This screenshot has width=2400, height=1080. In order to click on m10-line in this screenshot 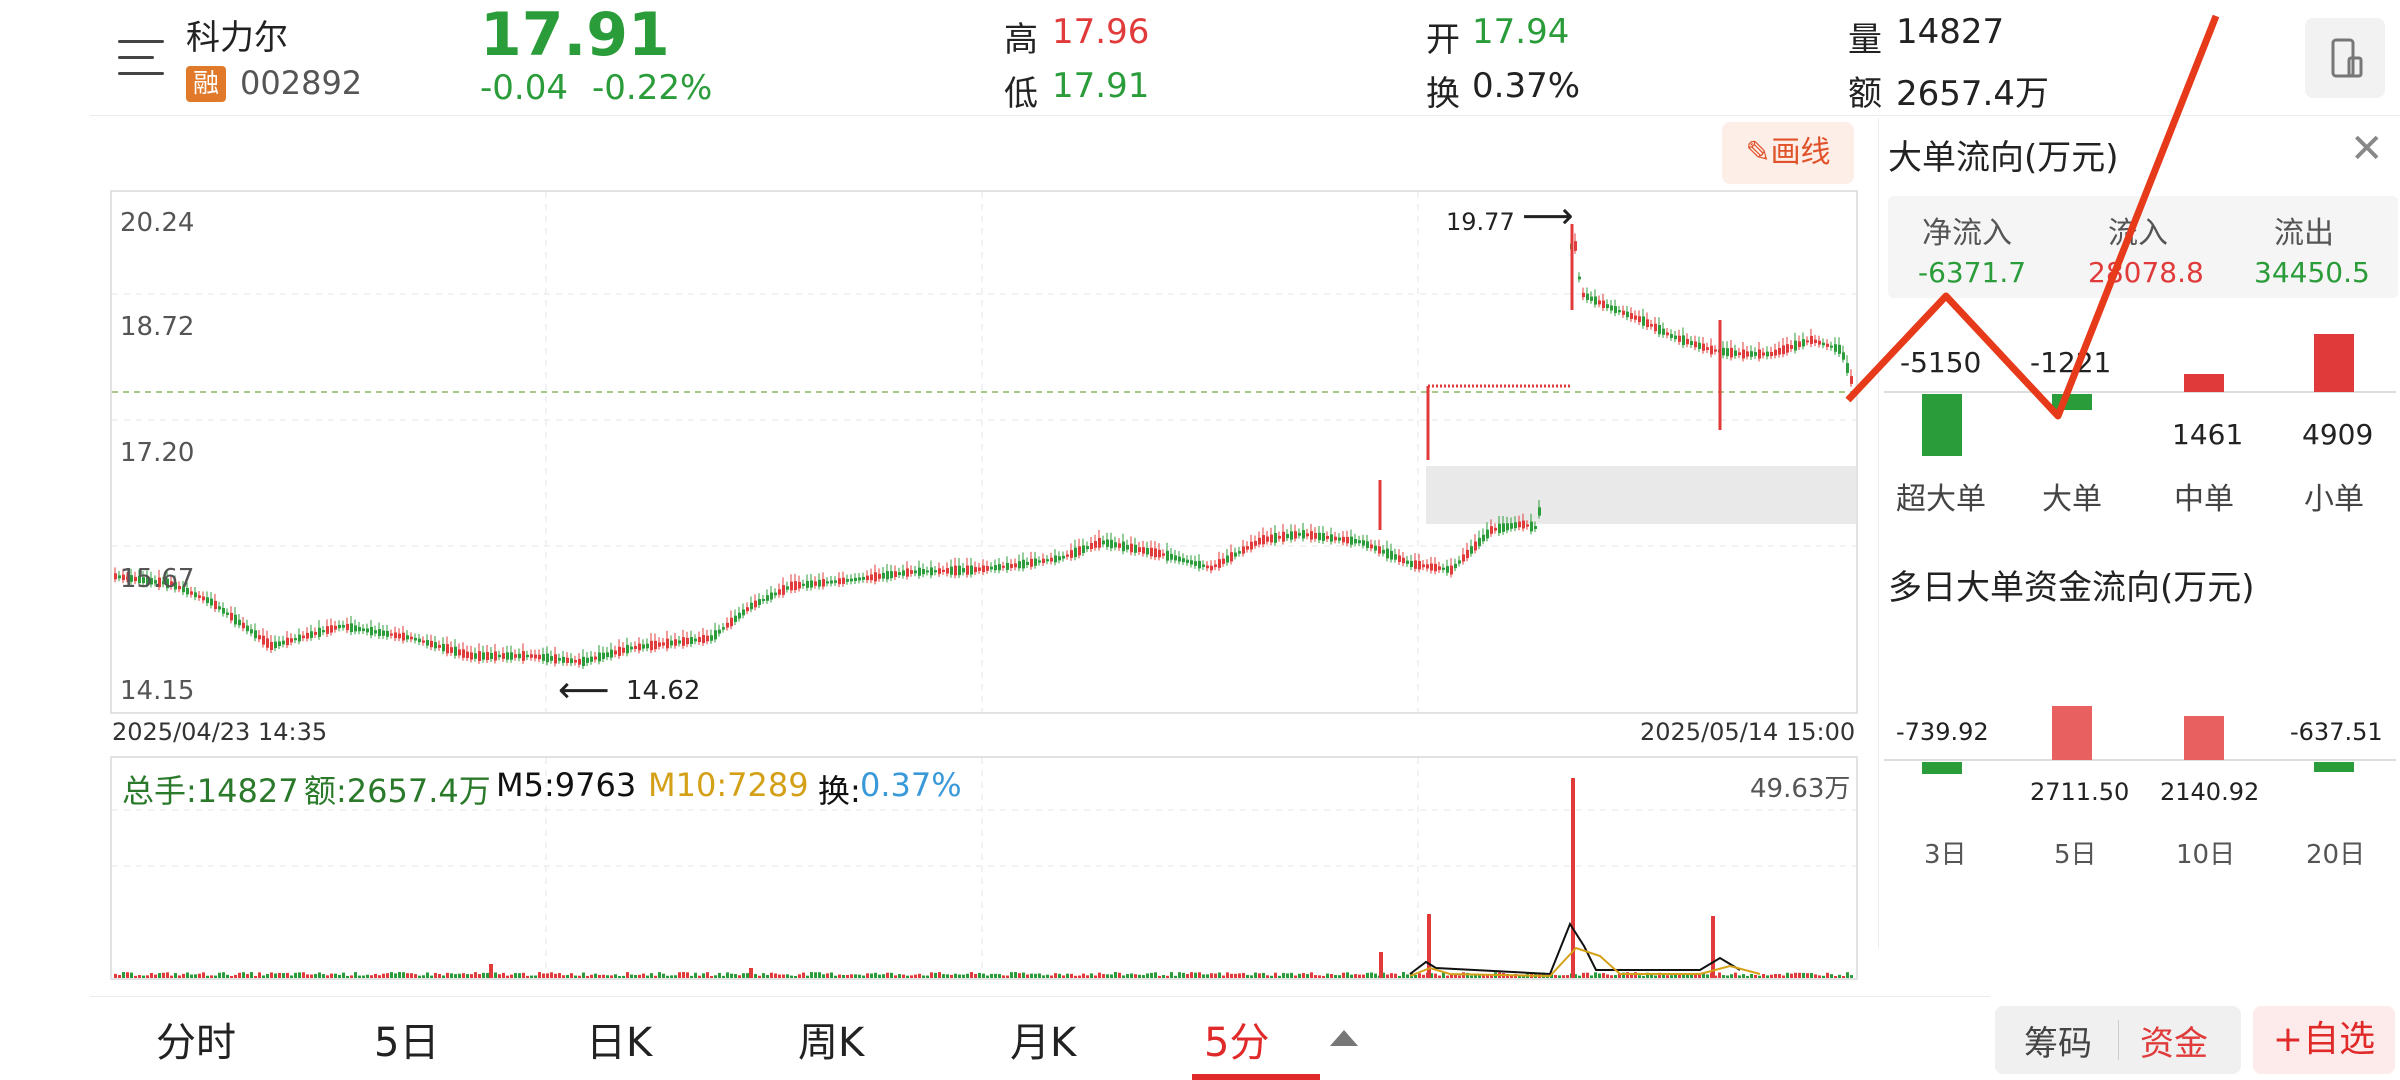, I will do `click(1585, 962)`.